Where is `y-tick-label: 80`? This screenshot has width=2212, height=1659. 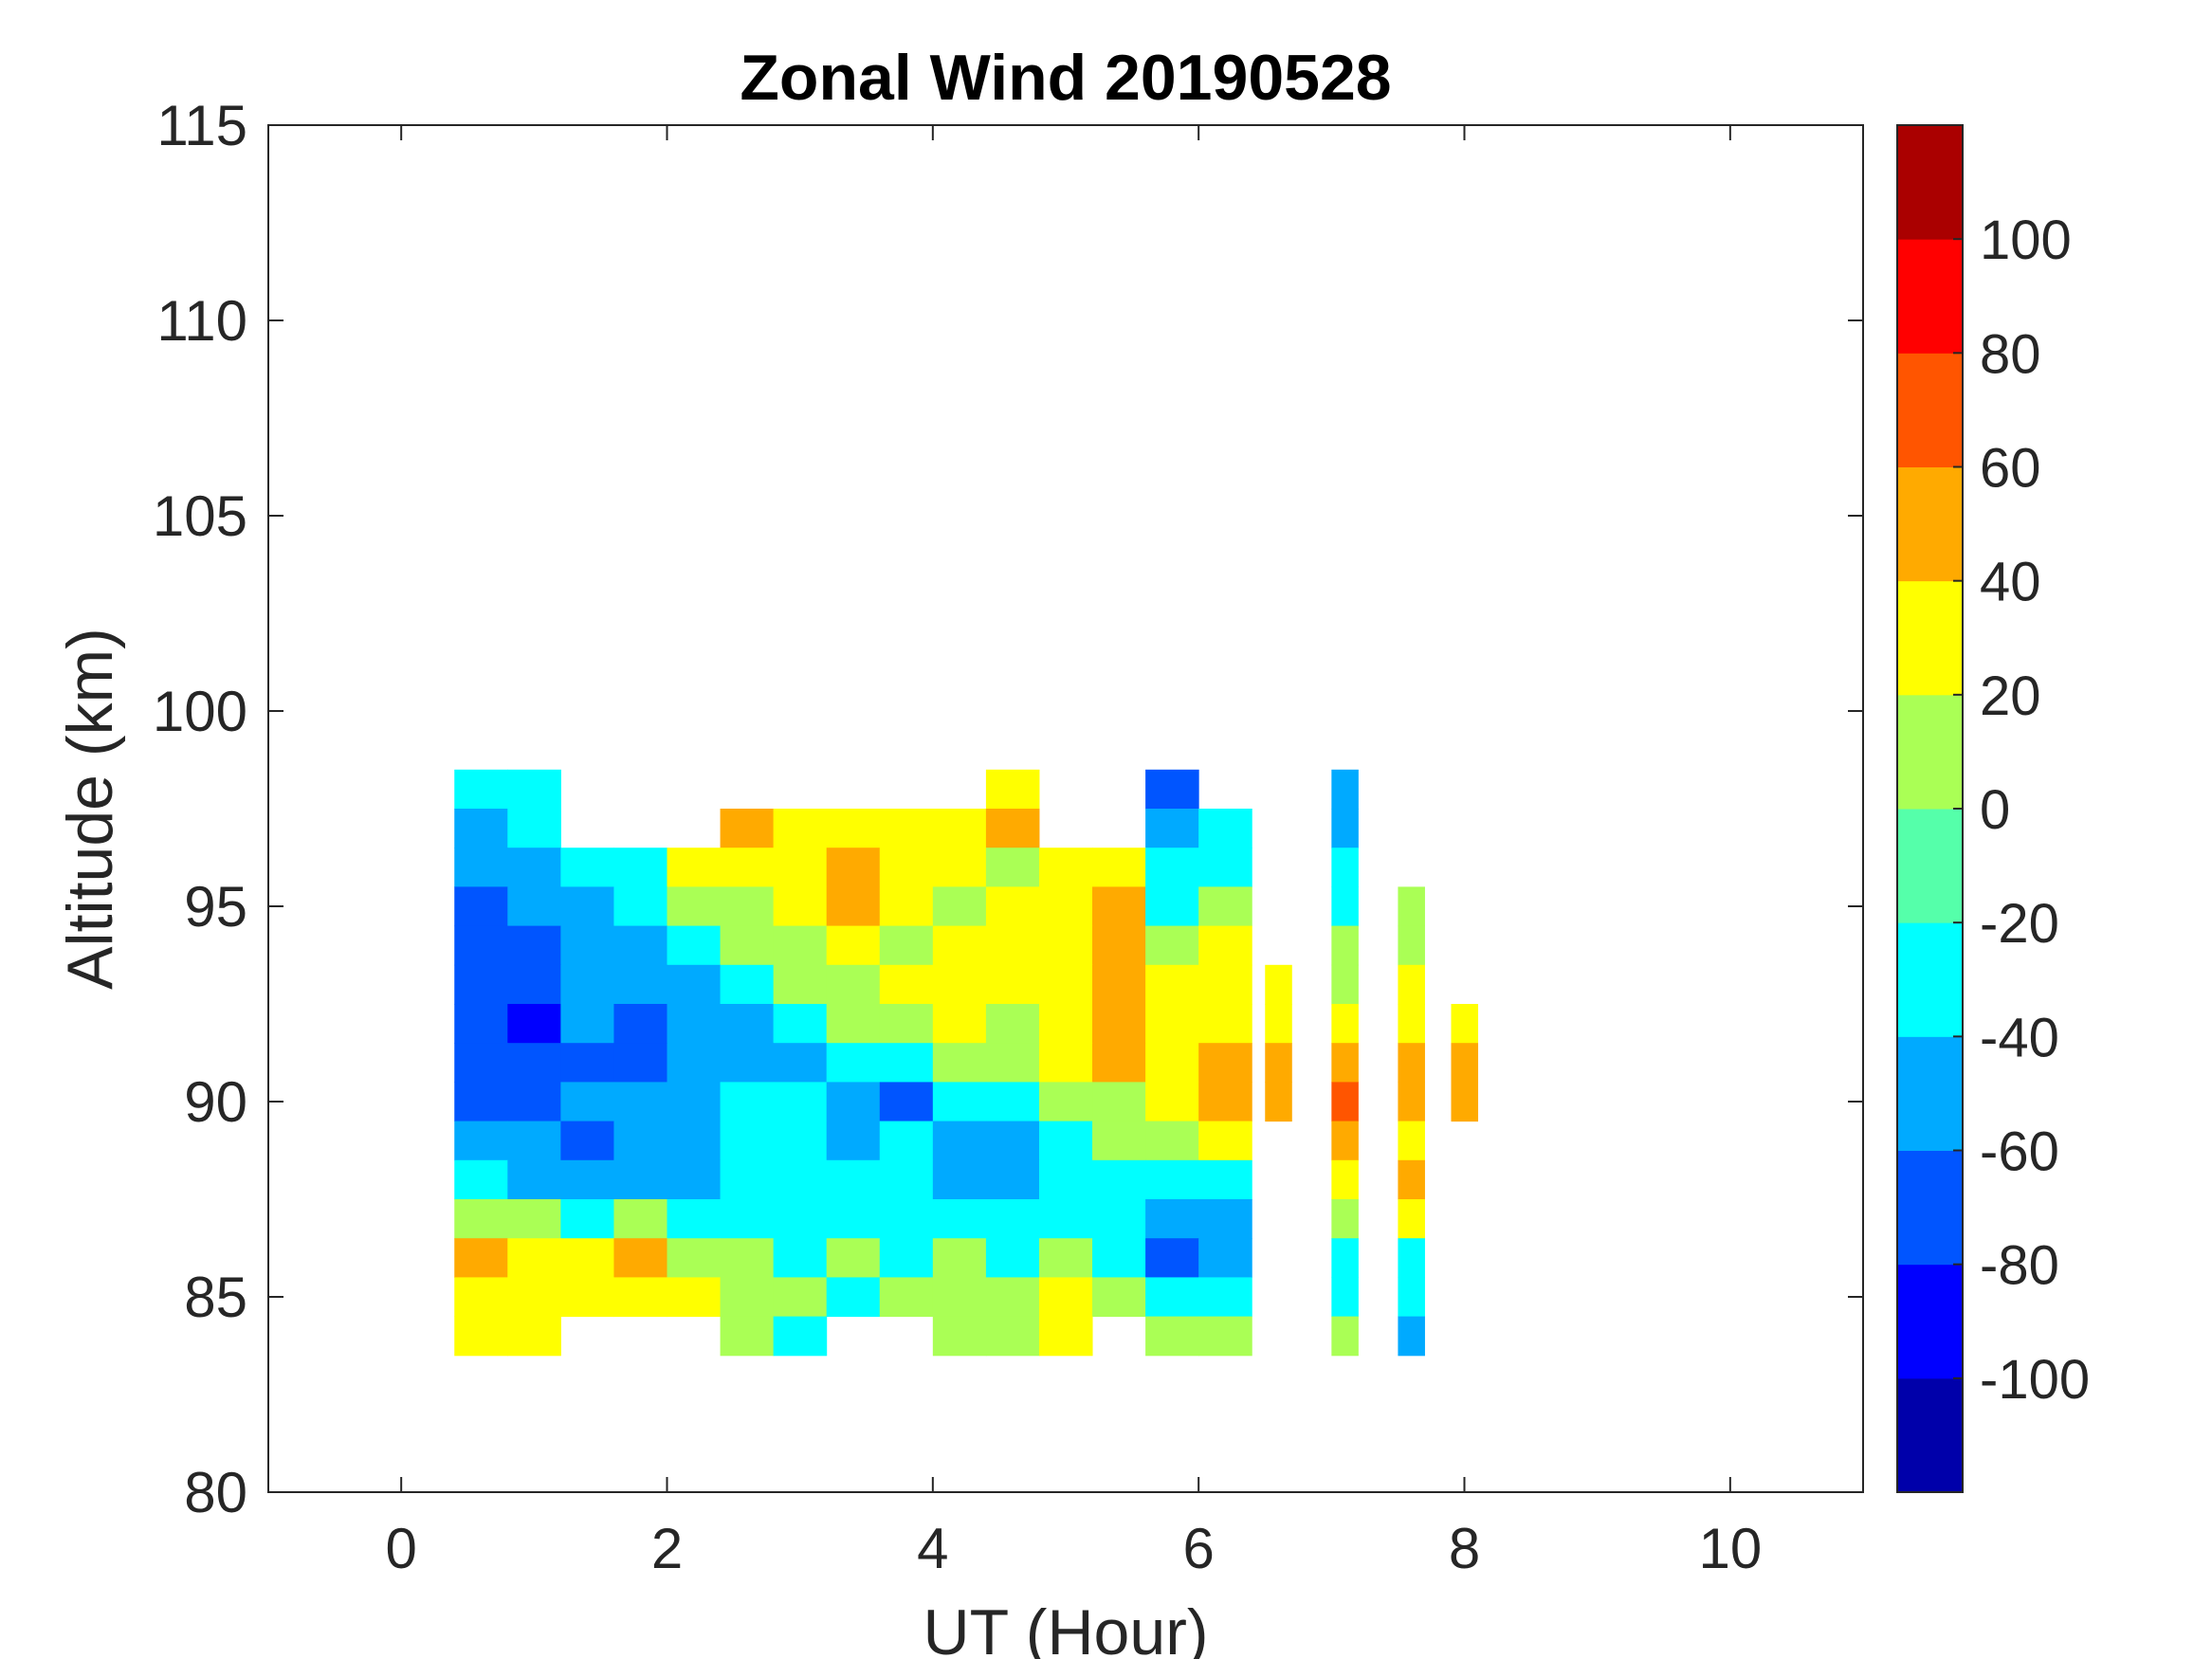 y-tick-label: 80 is located at coordinates (215, 1492).